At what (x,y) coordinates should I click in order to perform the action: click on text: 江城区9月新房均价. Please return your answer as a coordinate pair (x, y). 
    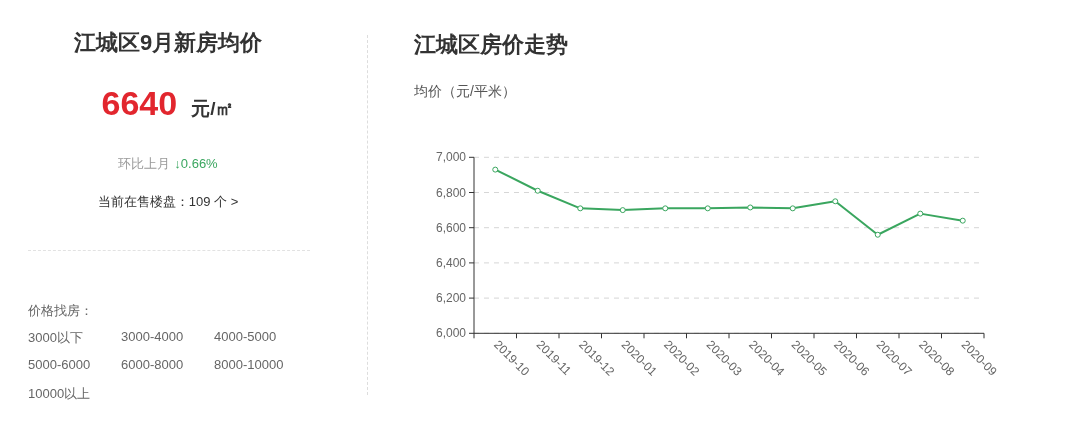
    Looking at the image, I should click on (168, 42).